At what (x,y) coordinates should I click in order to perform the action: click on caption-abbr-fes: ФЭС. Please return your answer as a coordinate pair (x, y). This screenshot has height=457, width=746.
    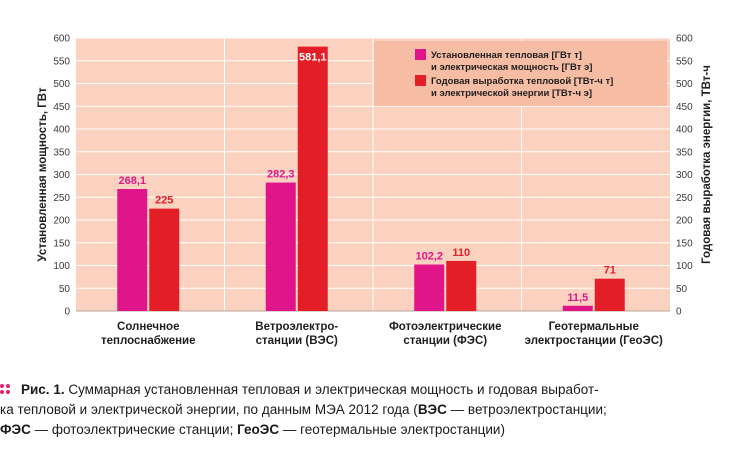
    Looking at the image, I should click on (15, 429).